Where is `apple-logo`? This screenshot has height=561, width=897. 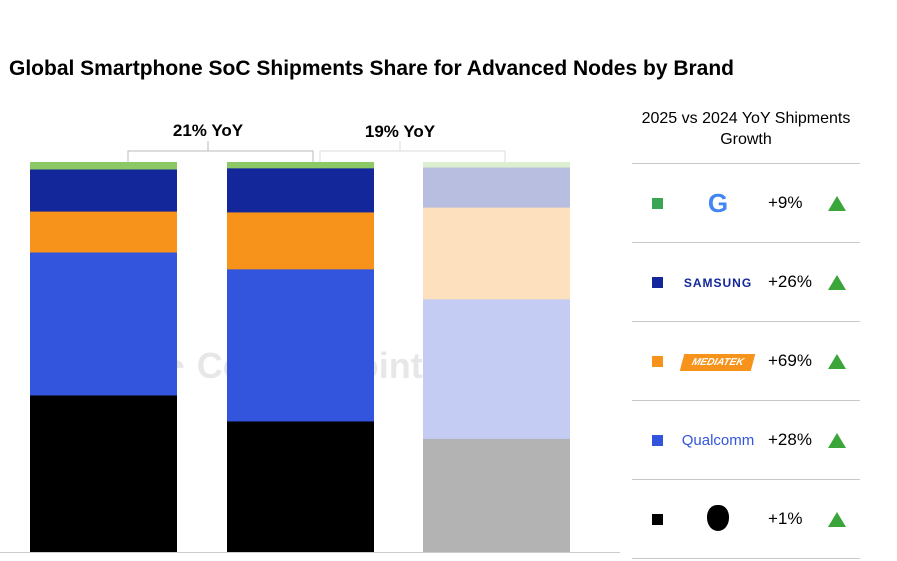 apple-logo is located at coordinates (718, 519).